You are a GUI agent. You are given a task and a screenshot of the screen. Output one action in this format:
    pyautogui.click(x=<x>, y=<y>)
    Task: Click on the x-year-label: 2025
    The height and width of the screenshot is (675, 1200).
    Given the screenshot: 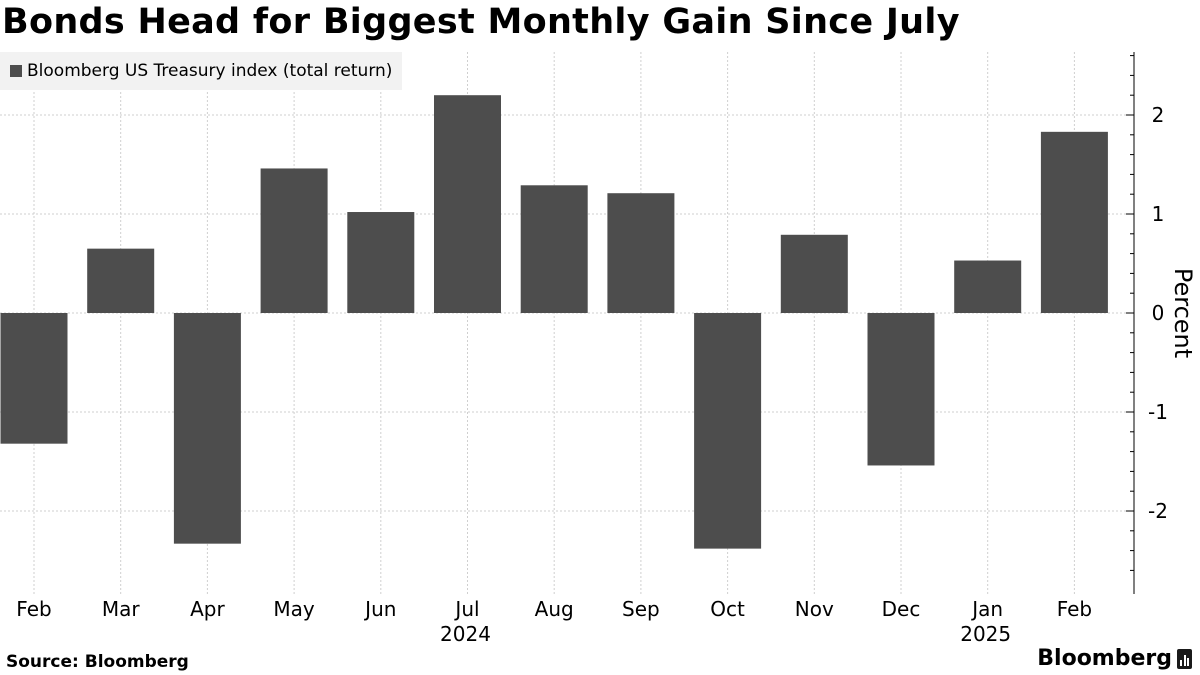 What is the action you would take?
    pyautogui.click(x=985, y=634)
    